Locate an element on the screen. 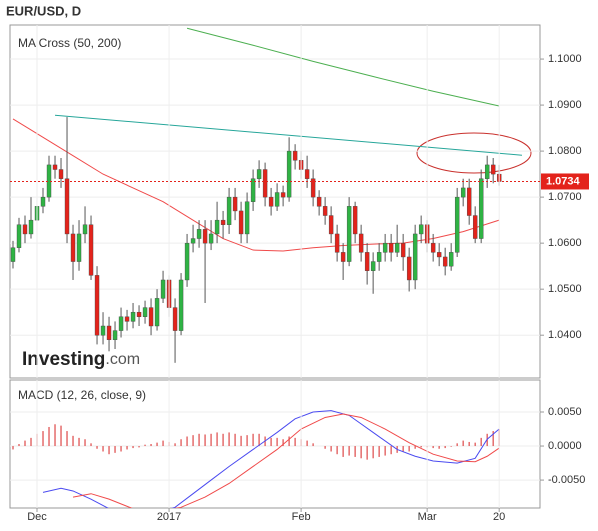 The width and height of the screenshot is (598, 531). last-price-label: 1.0734 is located at coordinates (563, 181).